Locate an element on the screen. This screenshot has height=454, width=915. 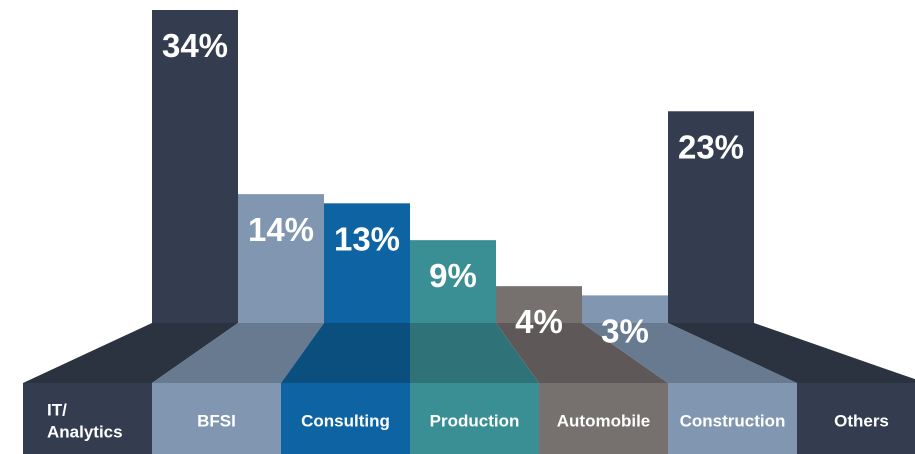
value-label-construction: 3% is located at coordinates (625, 330).